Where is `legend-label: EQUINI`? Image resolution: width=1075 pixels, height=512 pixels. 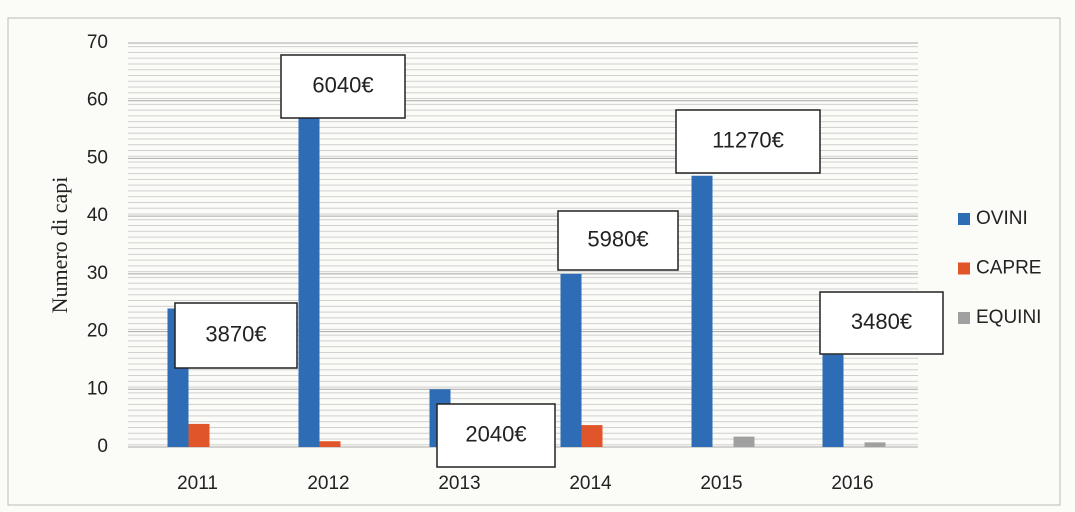
legend-label: EQUINI is located at coordinates (1008, 317).